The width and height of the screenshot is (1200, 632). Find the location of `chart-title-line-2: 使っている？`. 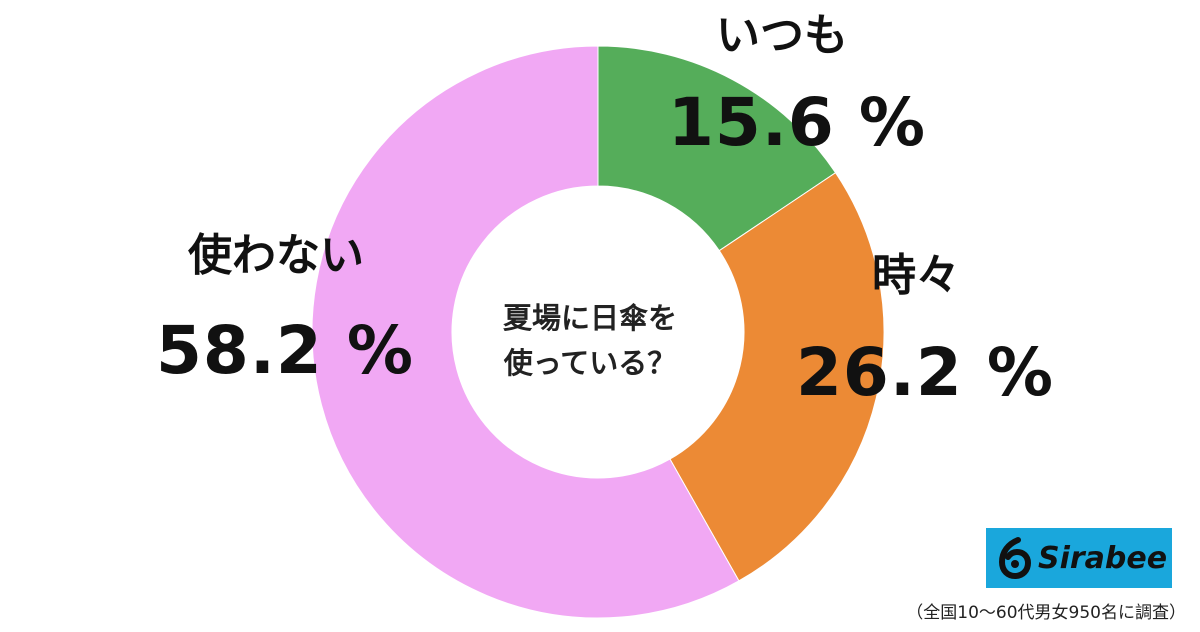

chart-title-line-2: 使っている？ is located at coordinates (590, 362).